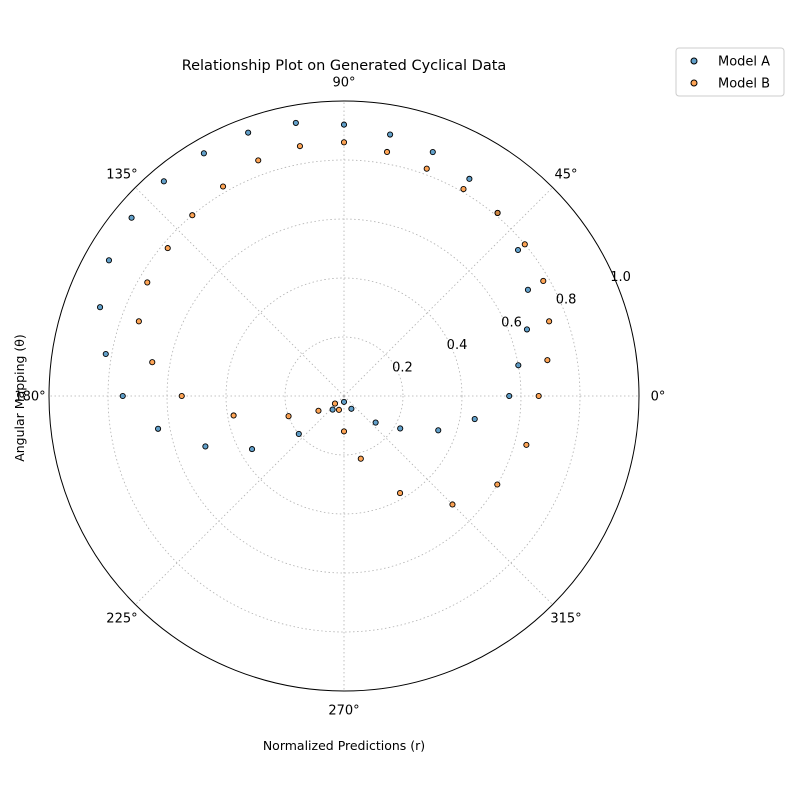 The width and height of the screenshot is (800, 800). I want to click on r-tick-label-4: 1.0, so click(620, 277).